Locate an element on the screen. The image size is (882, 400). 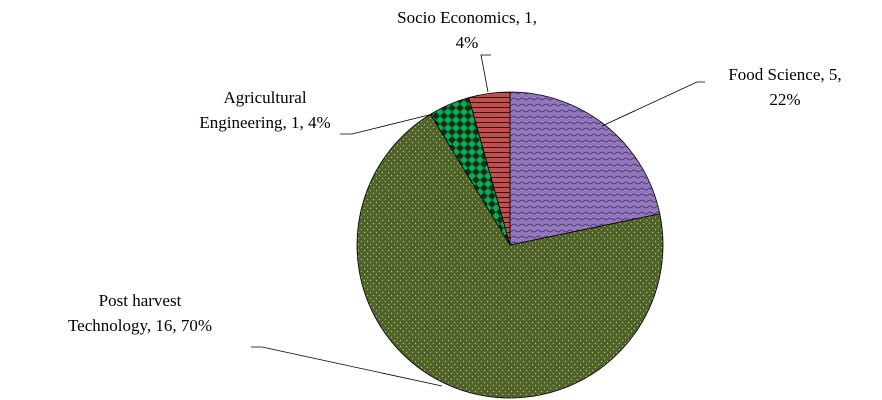
label-line: Post harvest is located at coordinates (140, 300).